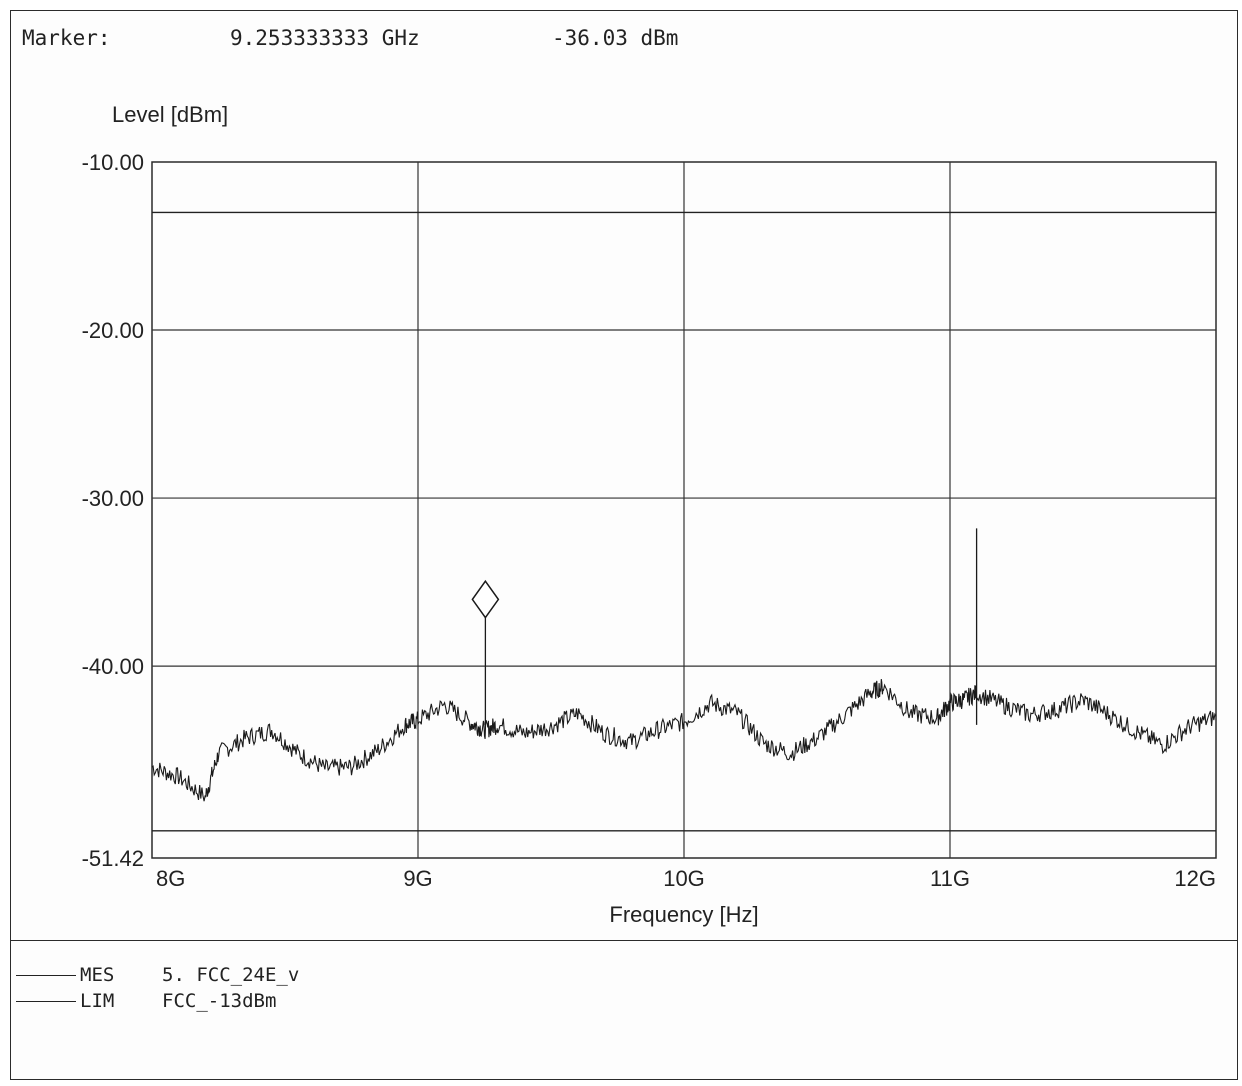 This screenshot has width=1242, height=1086. I want to click on legend-item-lim: LIM FCC_-13dBm, so click(146, 1002).